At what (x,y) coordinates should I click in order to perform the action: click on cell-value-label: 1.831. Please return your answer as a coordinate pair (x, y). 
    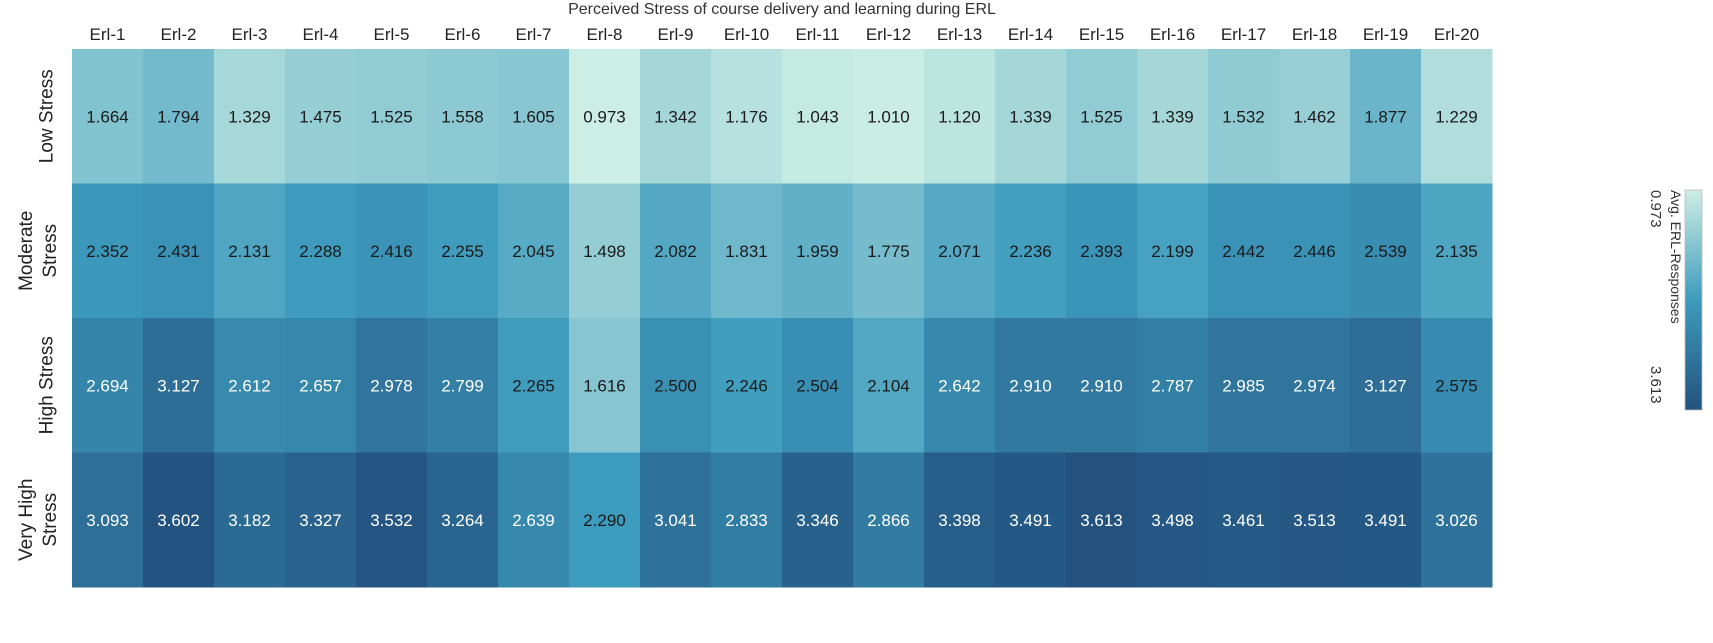
    Looking at the image, I should click on (746, 251).